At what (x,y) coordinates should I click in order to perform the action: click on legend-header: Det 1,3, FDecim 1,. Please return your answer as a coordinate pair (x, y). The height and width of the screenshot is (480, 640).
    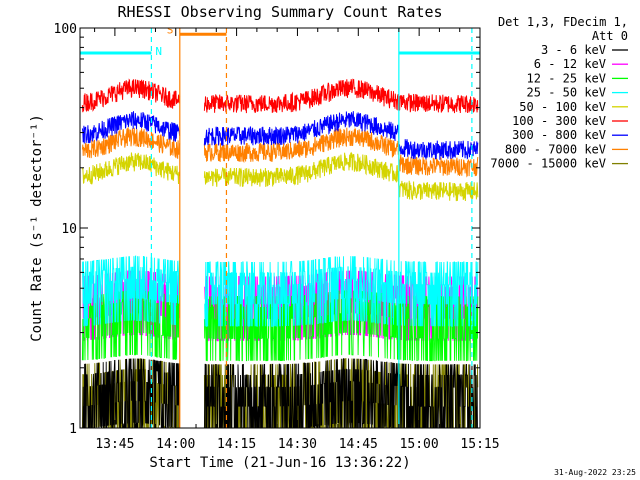
    Looking at the image, I should click on (563, 22).